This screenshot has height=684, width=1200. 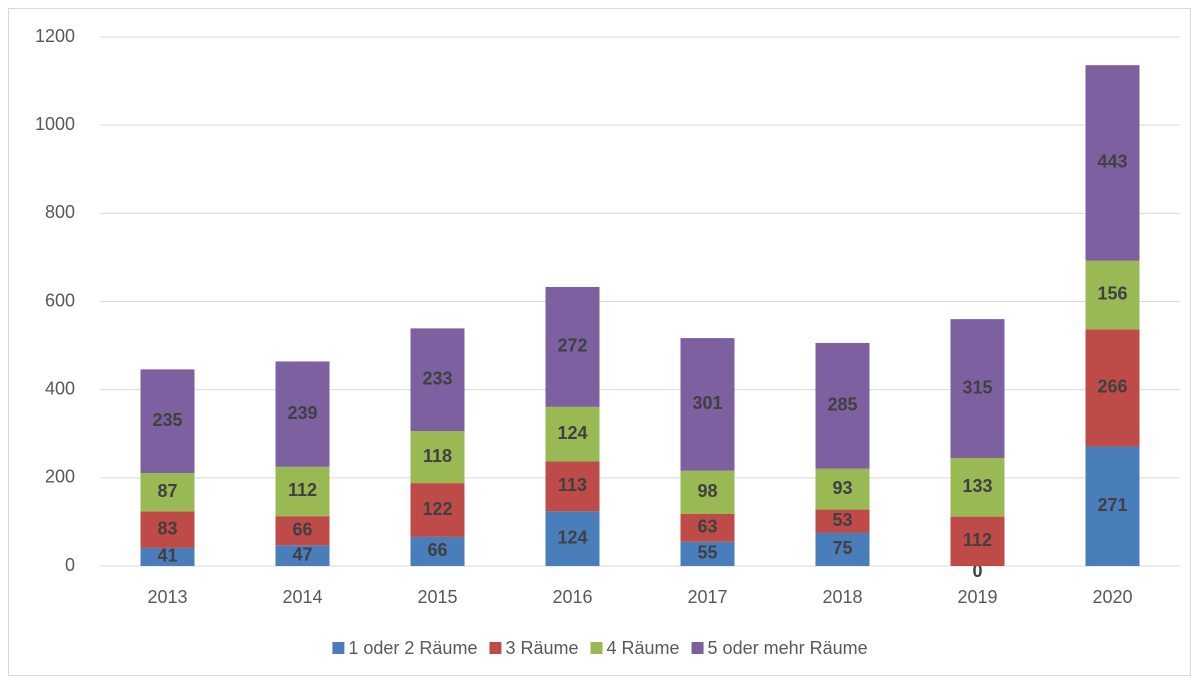 I want to click on value-label: 443, so click(x=1112, y=162).